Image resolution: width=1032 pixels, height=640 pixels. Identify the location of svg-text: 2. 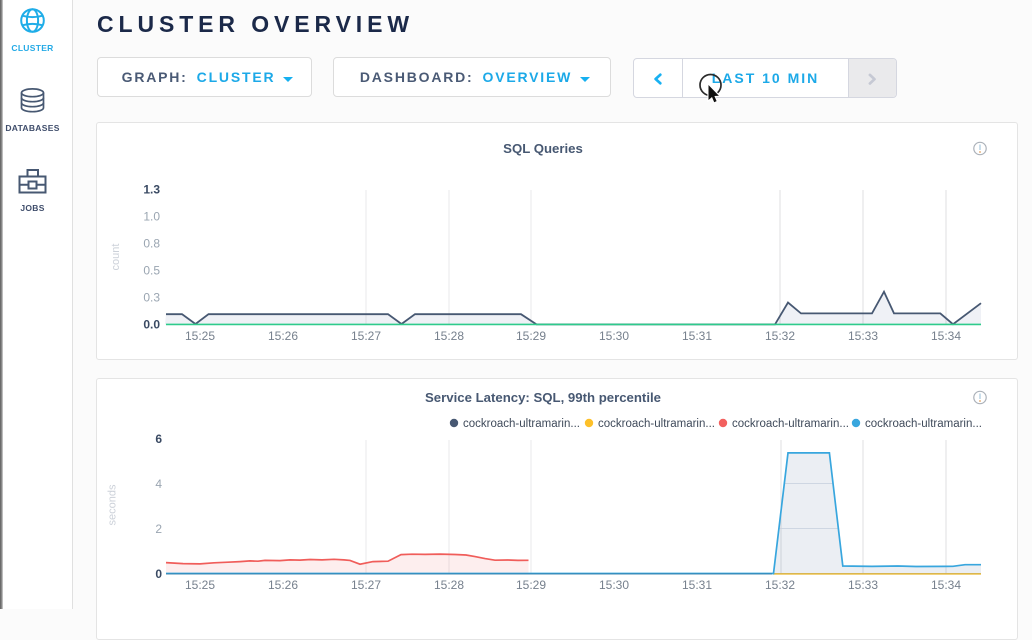
(158, 529).